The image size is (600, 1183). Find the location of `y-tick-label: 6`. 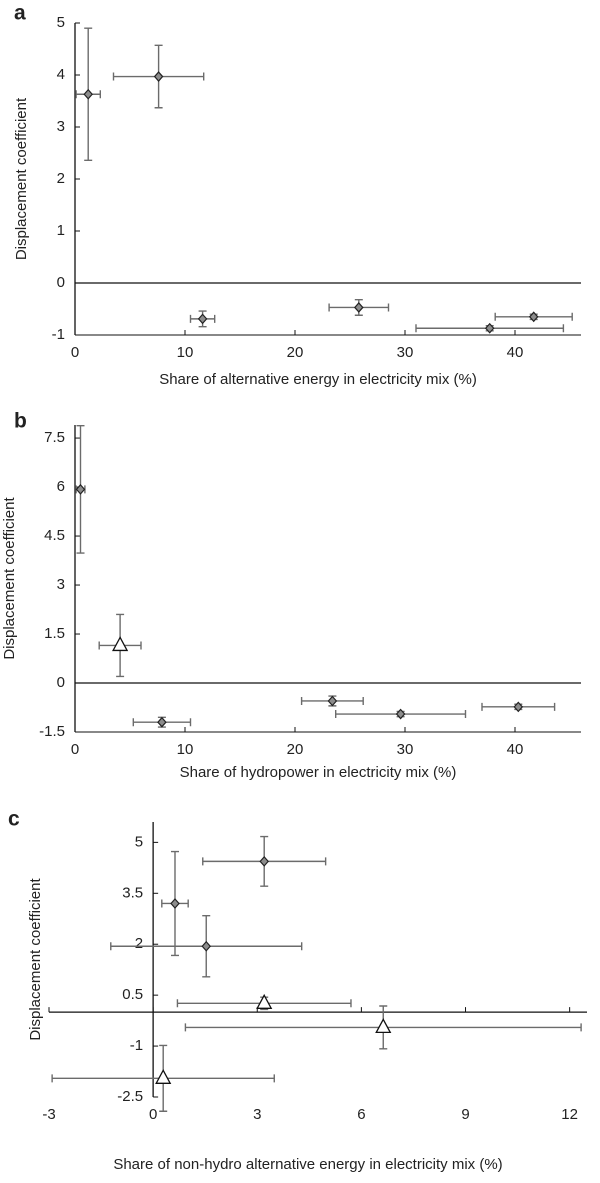

y-tick-label: 6 is located at coordinates (61, 486).